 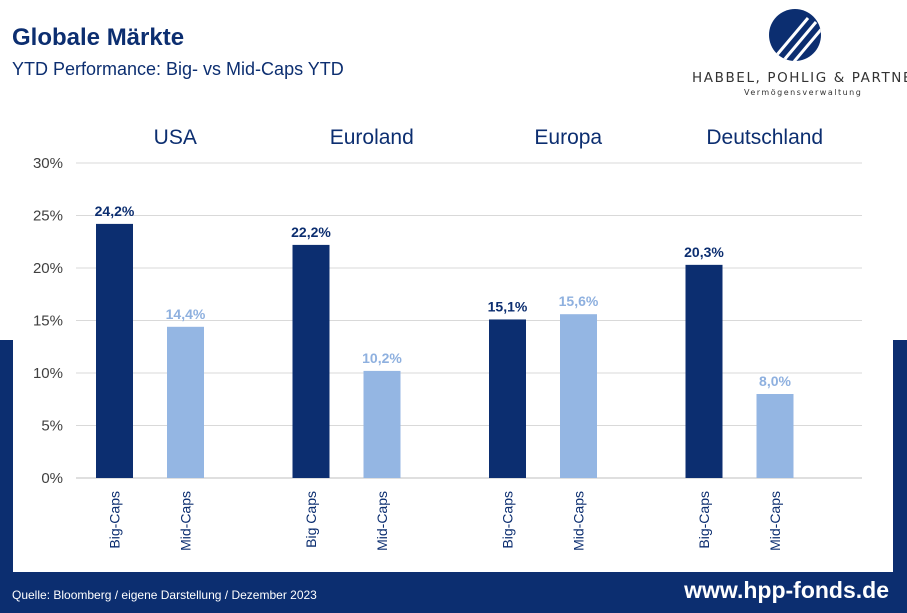 I want to click on data-label: 15,6%, so click(x=579, y=301).